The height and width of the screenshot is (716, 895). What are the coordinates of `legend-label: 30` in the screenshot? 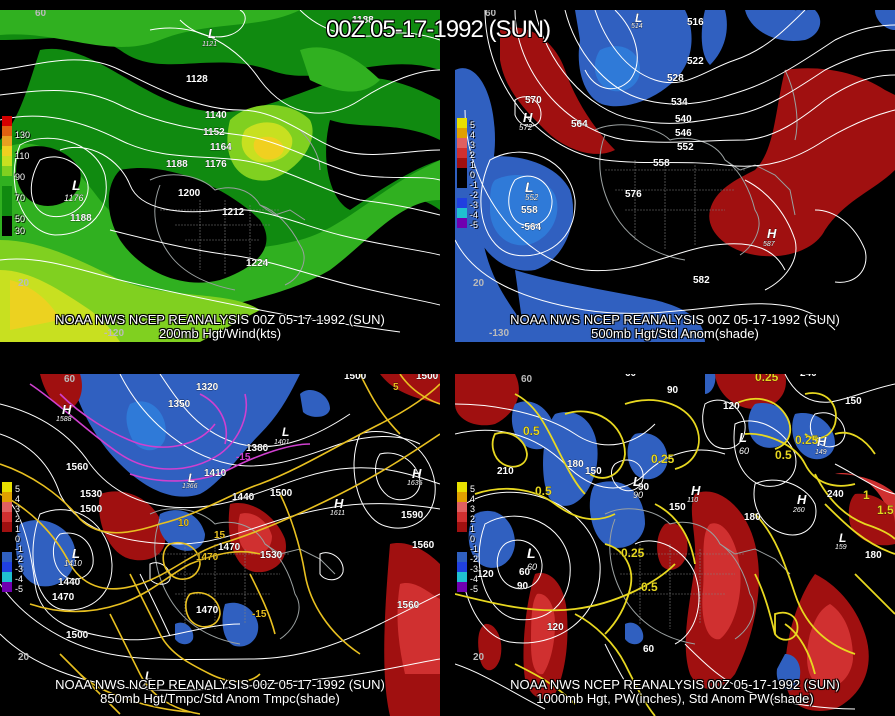 It's located at (20, 231).